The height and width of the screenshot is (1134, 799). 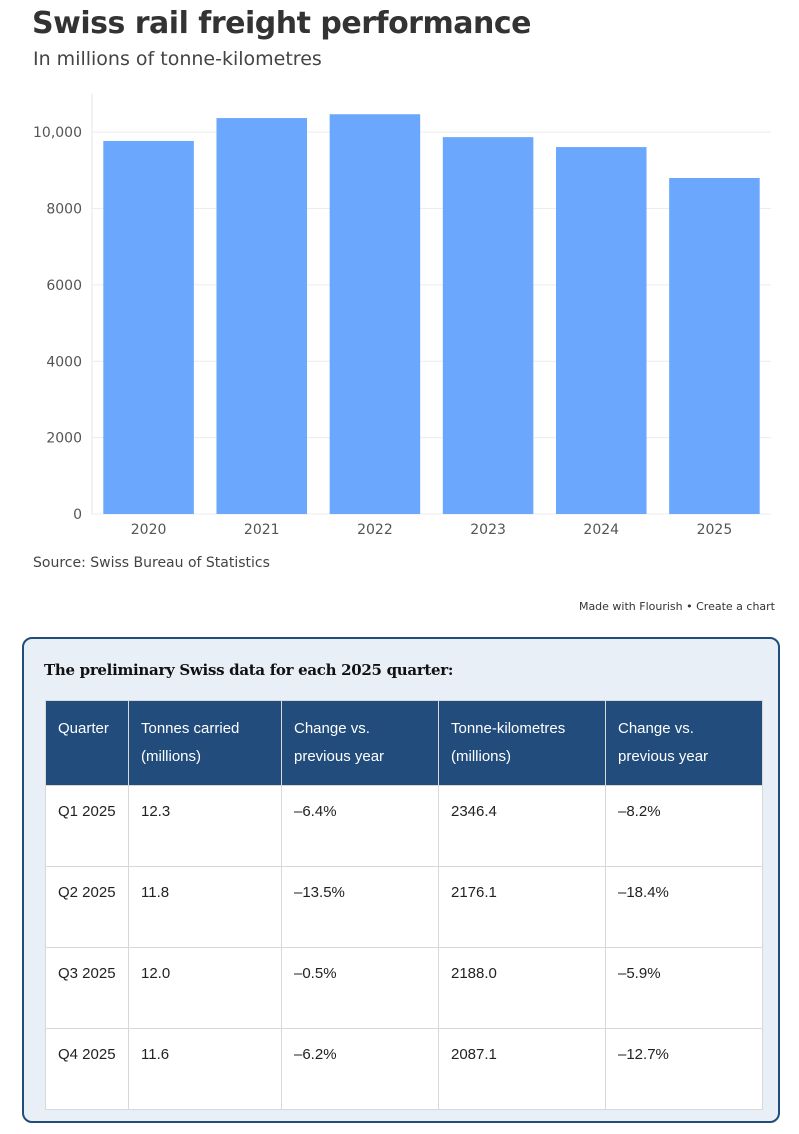 What do you see at coordinates (77, 515) in the screenshot?
I see `y-tick-label: 0` at bounding box center [77, 515].